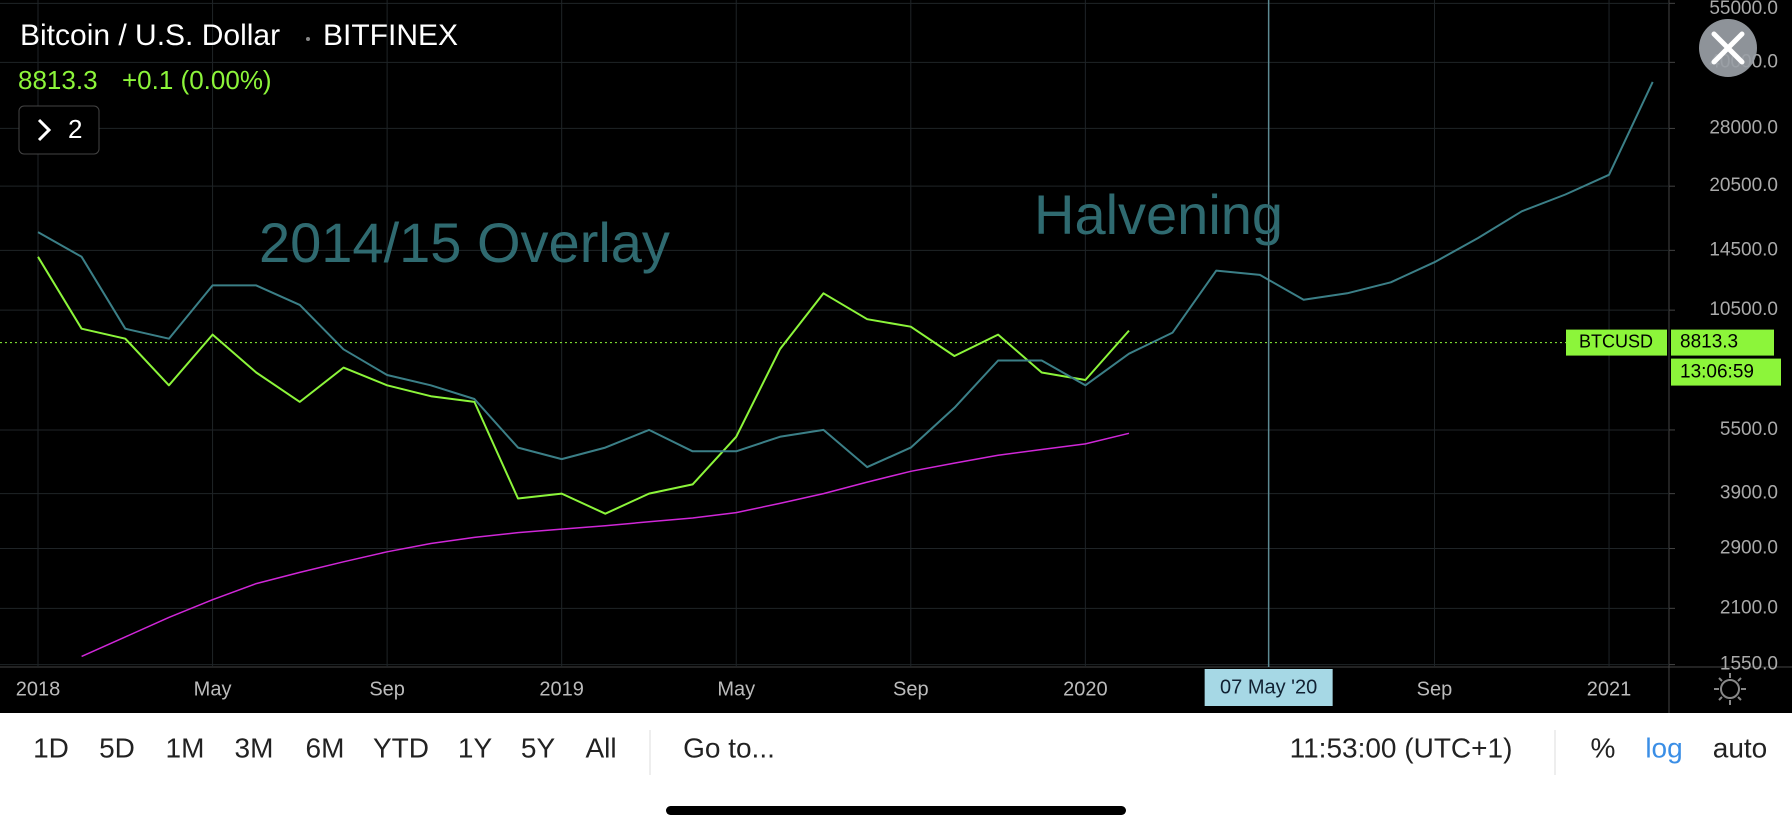 Image resolution: width=1792 pixels, height=833 pixels. I want to click on x-tick-label: 2018, so click(38, 689).